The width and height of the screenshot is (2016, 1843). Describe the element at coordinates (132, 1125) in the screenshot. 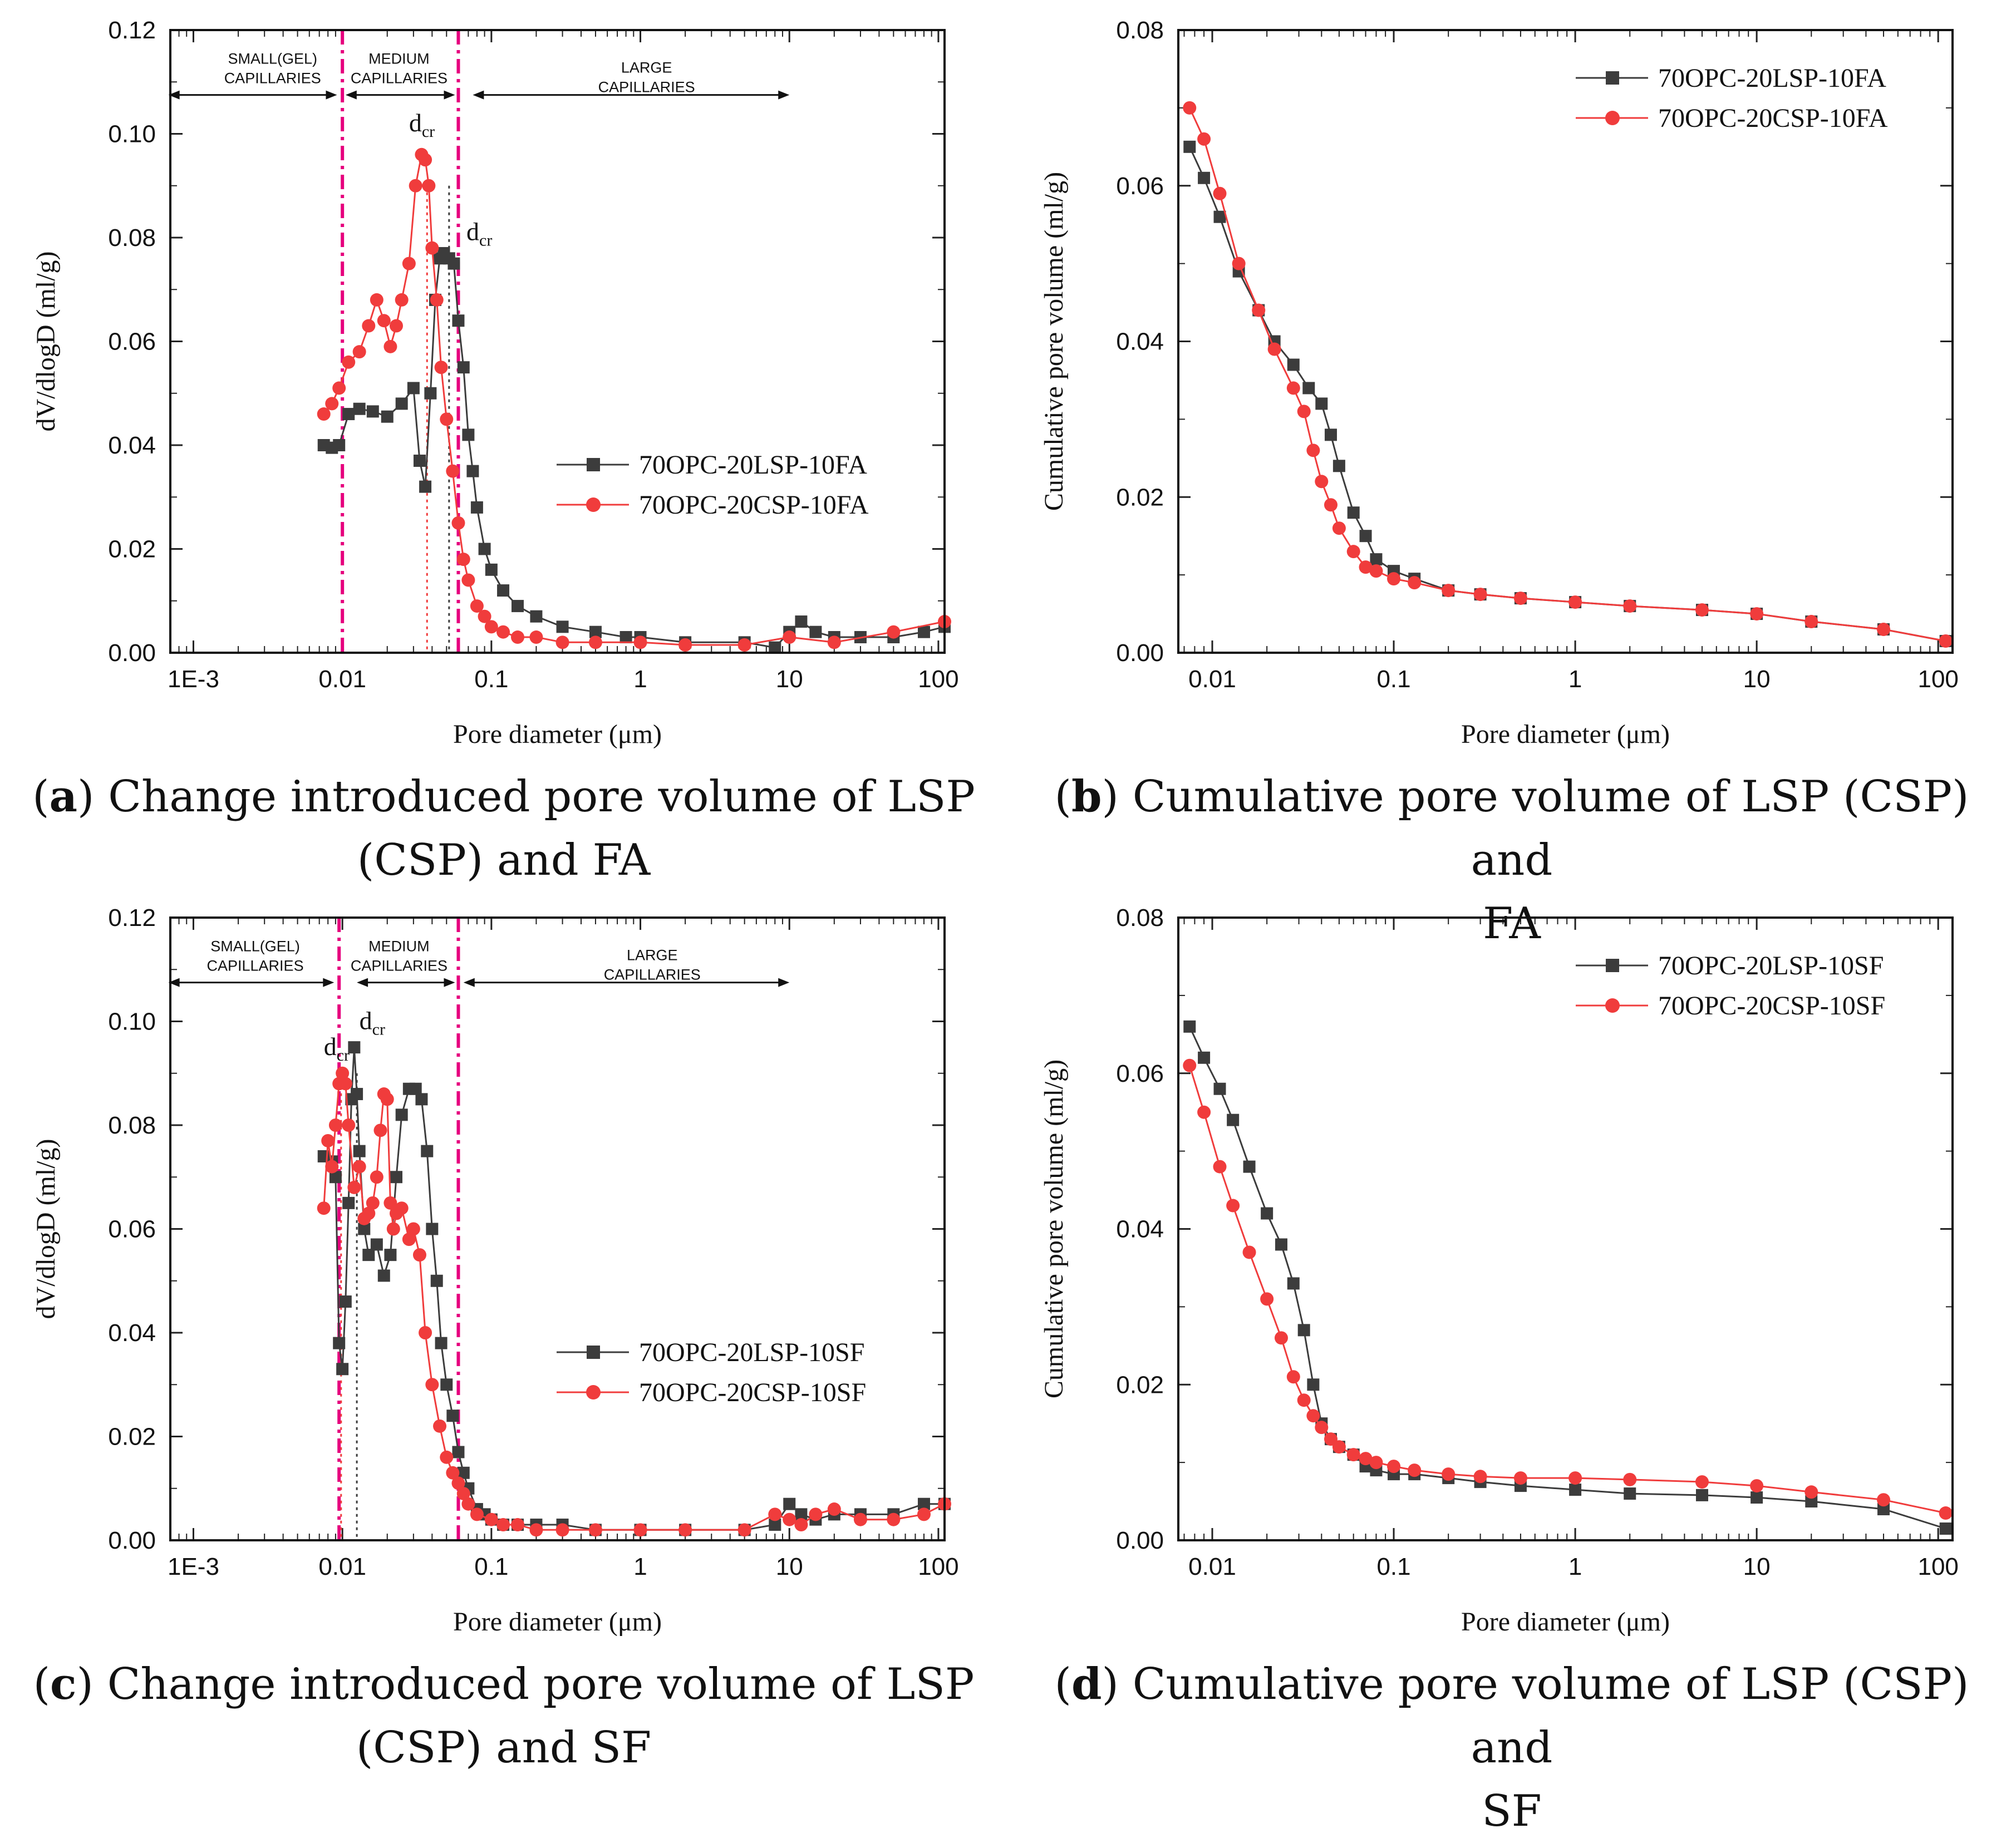

I see `y-tick-label: 0.08` at that location.